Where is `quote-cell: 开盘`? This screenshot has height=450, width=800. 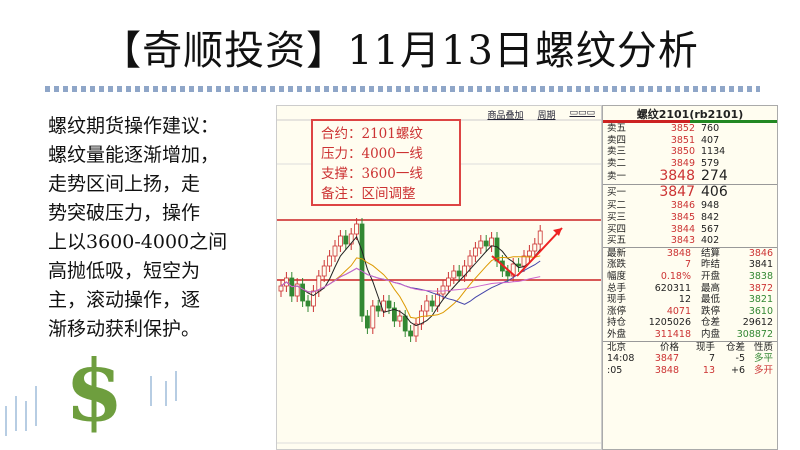 quote-cell: 开盘 is located at coordinates (711, 276).